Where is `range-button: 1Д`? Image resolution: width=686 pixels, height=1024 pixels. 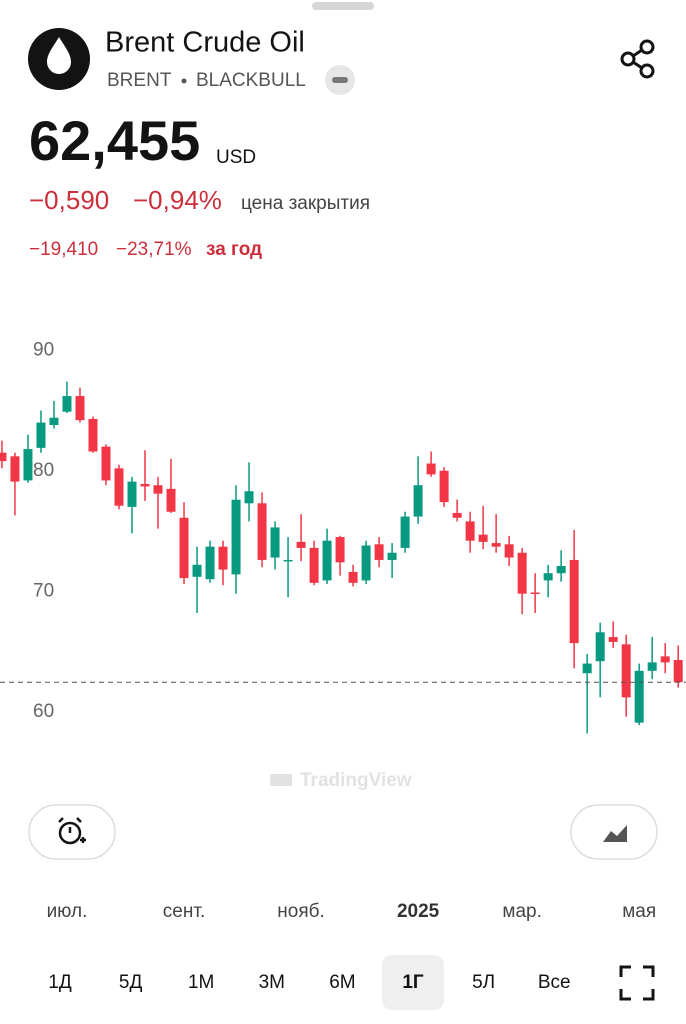 range-button: 1Д is located at coordinates (60, 982).